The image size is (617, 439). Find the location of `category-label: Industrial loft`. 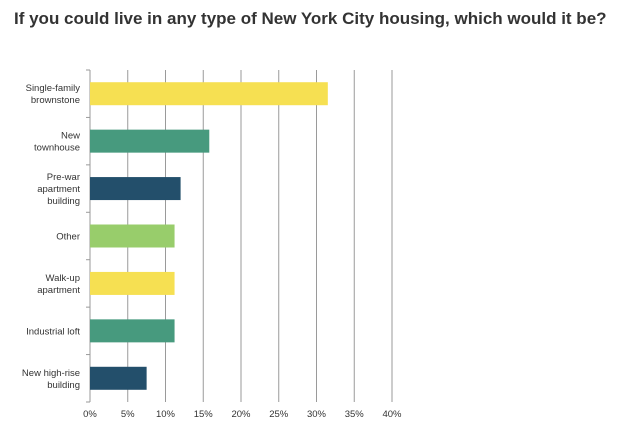

category-label: Industrial loft is located at coordinates (53, 331).